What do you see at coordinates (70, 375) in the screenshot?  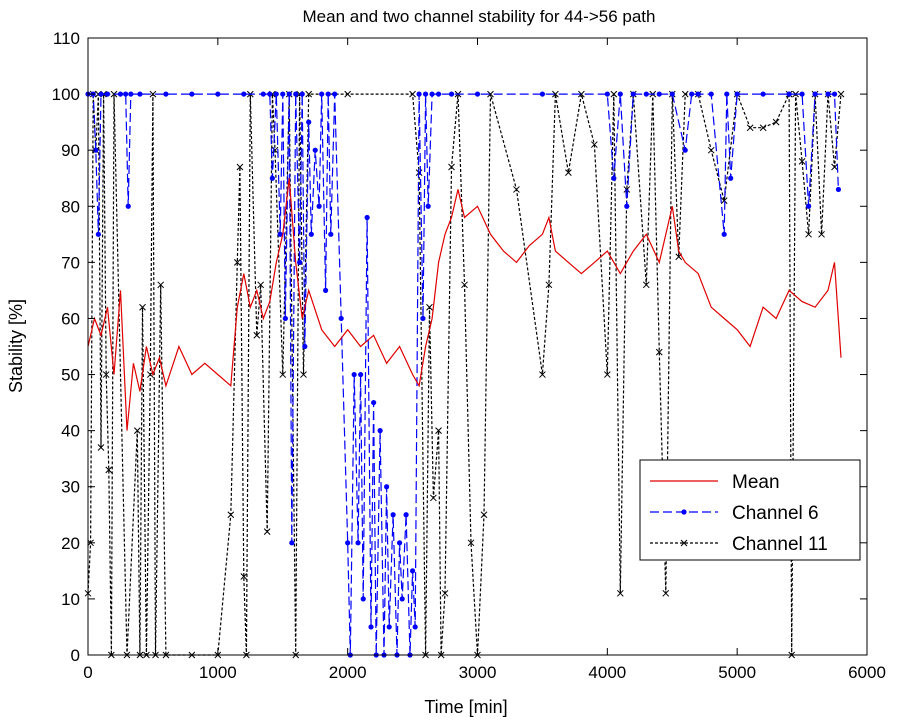 I see `y-tick-label: 50` at bounding box center [70, 375].